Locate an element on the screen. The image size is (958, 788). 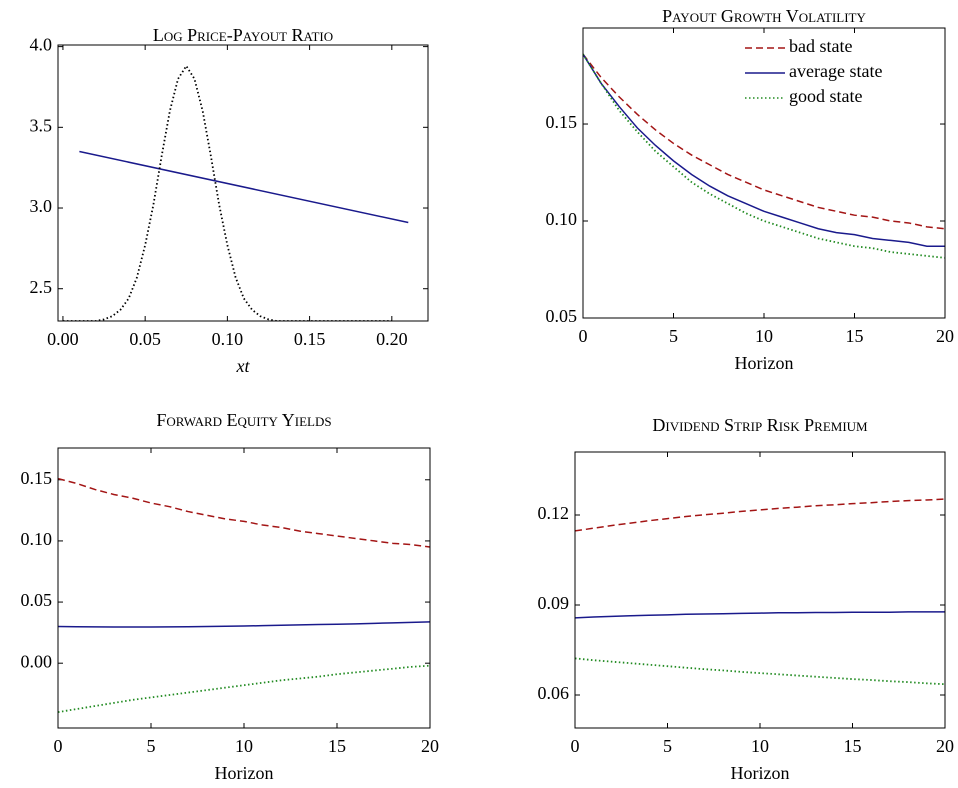
legend-label: bad state is located at coordinates (820, 46).